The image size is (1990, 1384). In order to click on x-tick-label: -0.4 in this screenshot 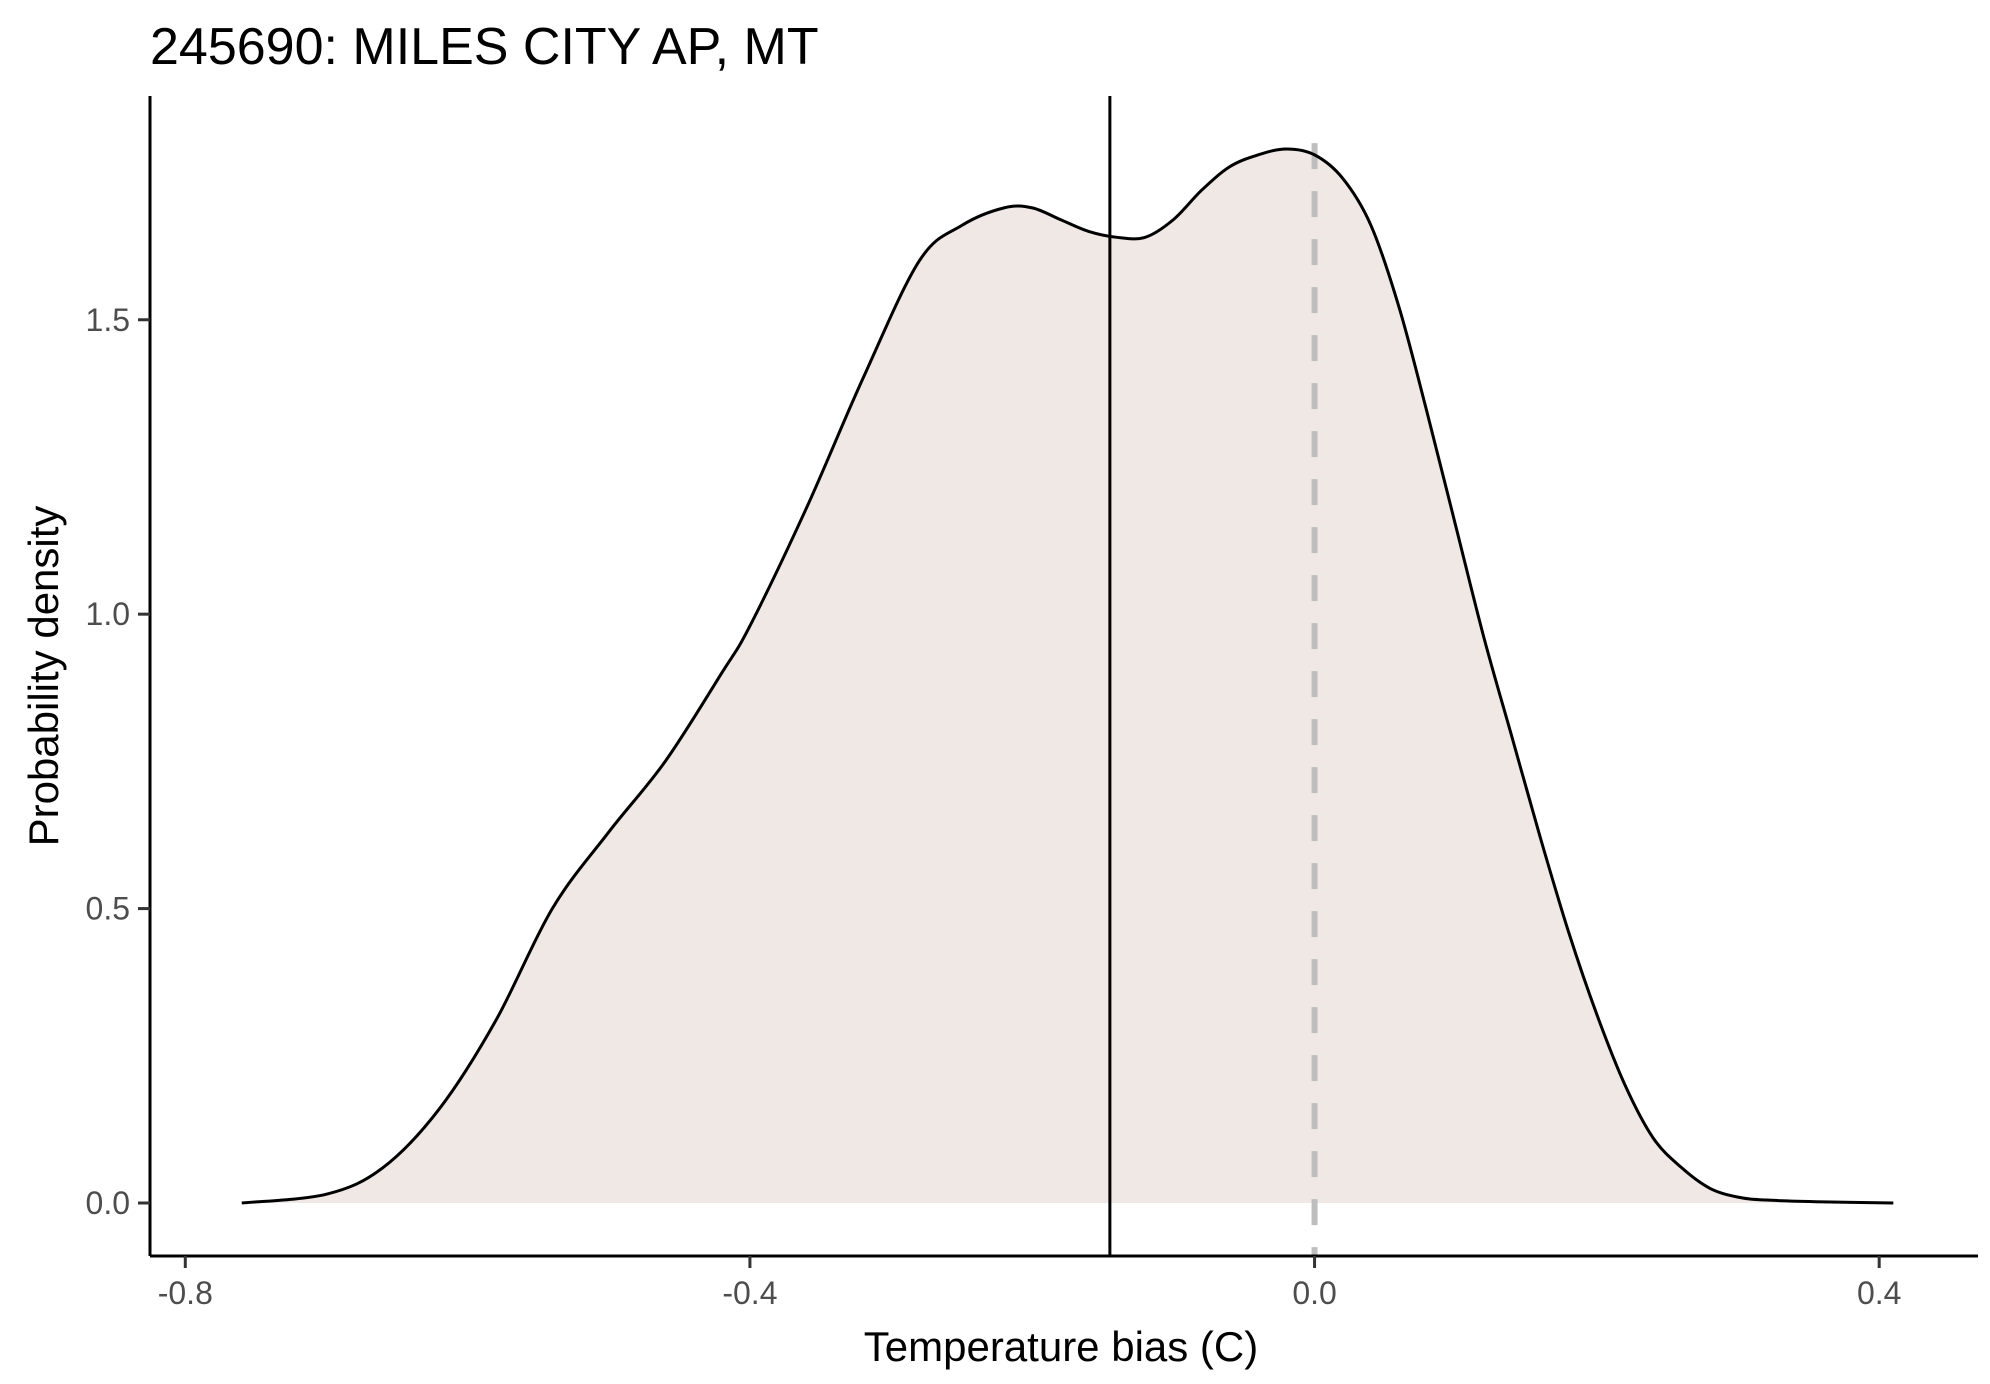, I will do `click(749, 1293)`.